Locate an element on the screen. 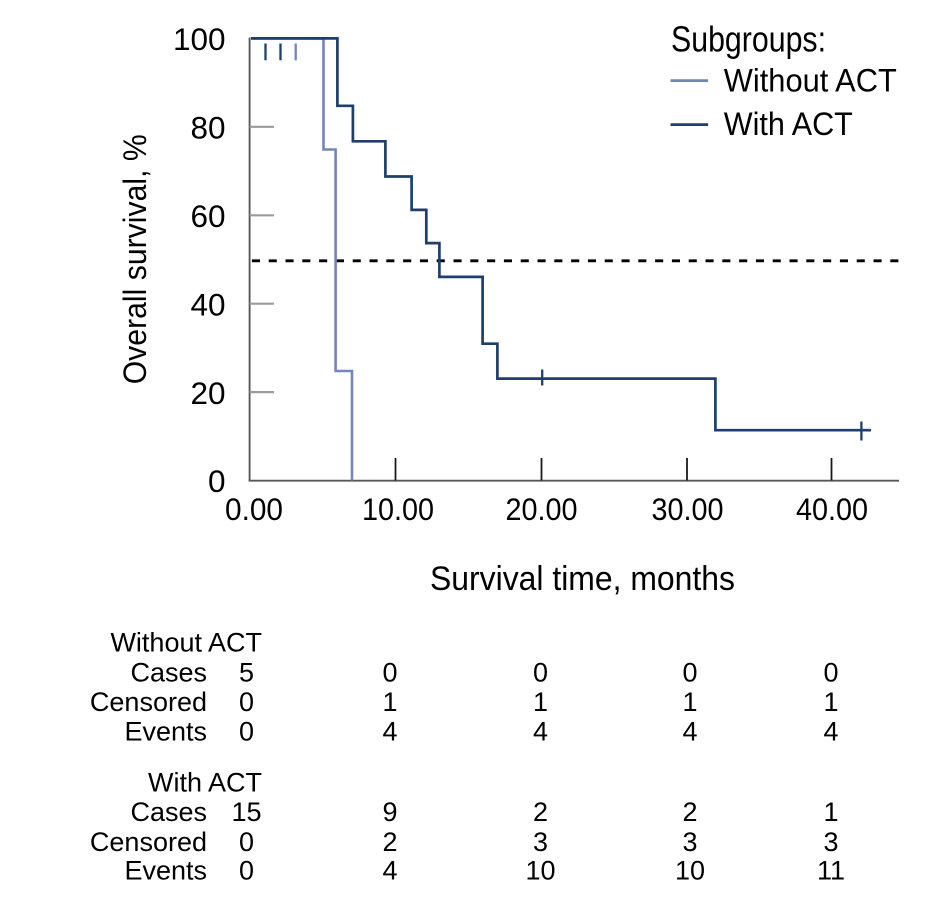 Image resolution: width=945 pixels, height=921 pixels. svg-text: 40 is located at coordinates (207, 305).